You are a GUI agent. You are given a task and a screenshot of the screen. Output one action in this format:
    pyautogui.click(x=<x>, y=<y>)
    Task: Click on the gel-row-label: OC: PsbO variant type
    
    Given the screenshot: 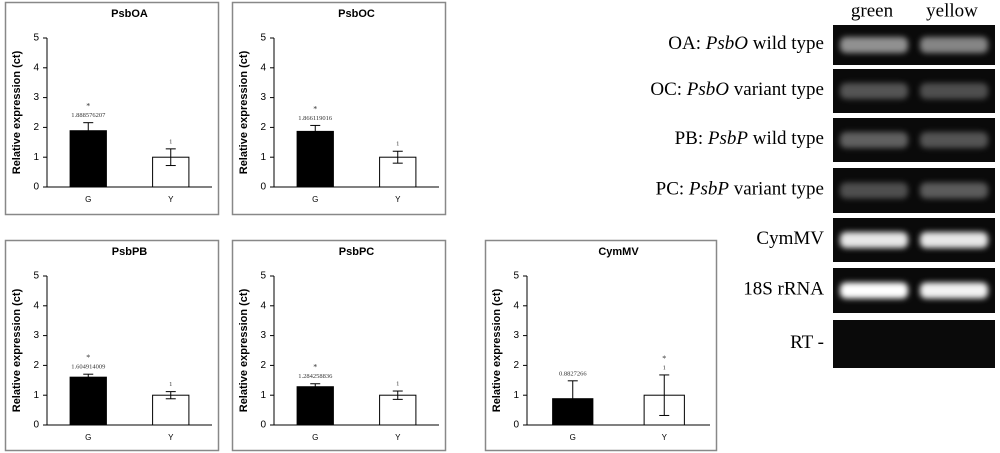 What is the action you would take?
    pyautogui.click(x=737, y=89)
    